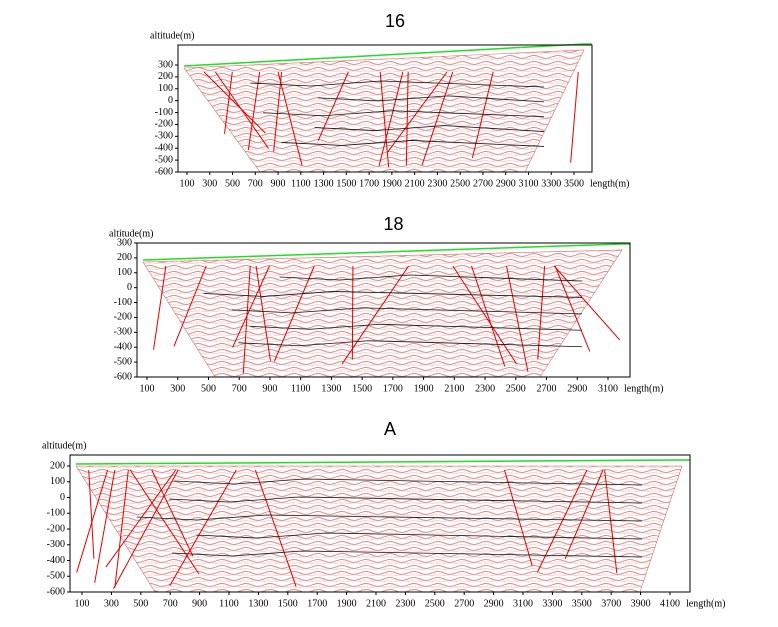 The height and width of the screenshot is (627, 778). I want to click on x-axis-label: length(m), so click(643, 388).